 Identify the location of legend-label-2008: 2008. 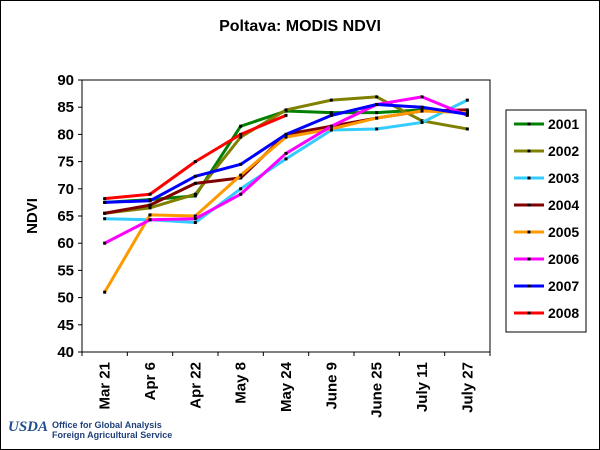
(563, 313).